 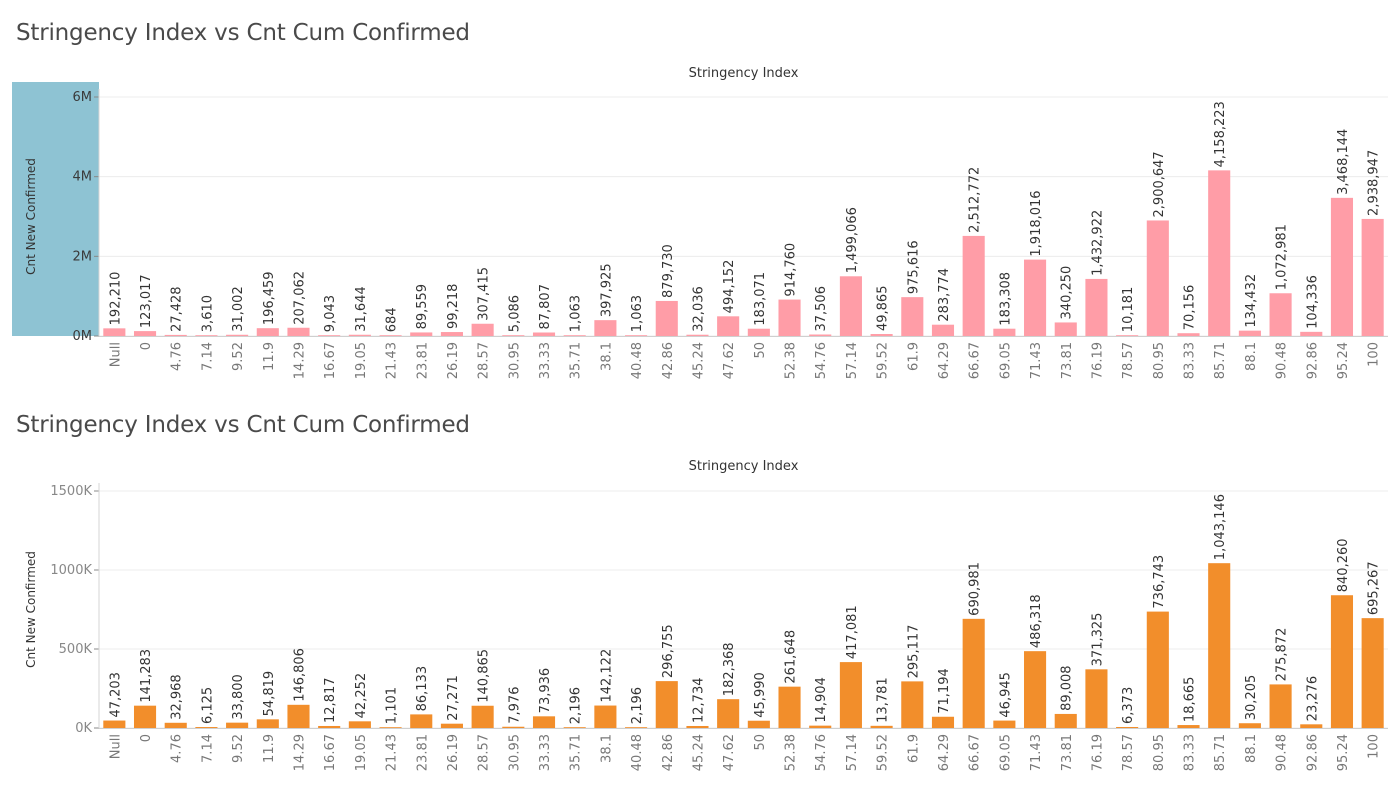 What do you see at coordinates (514, 752) in the screenshot?
I see `x-tick-label: 30.95` at bounding box center [514, 752].